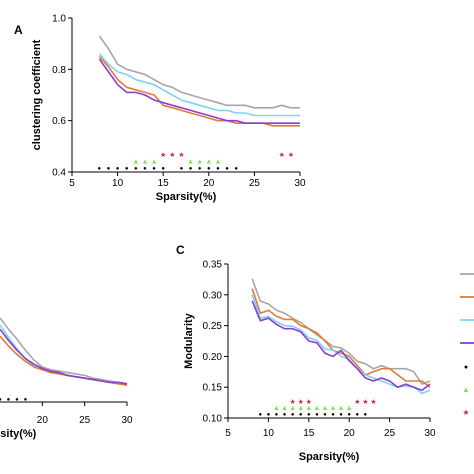 The image size is (474, 474). What do you see at coordinates (180, 250) in the screenshot?
I see `panel-label: C` at bounding box center [180, 250].